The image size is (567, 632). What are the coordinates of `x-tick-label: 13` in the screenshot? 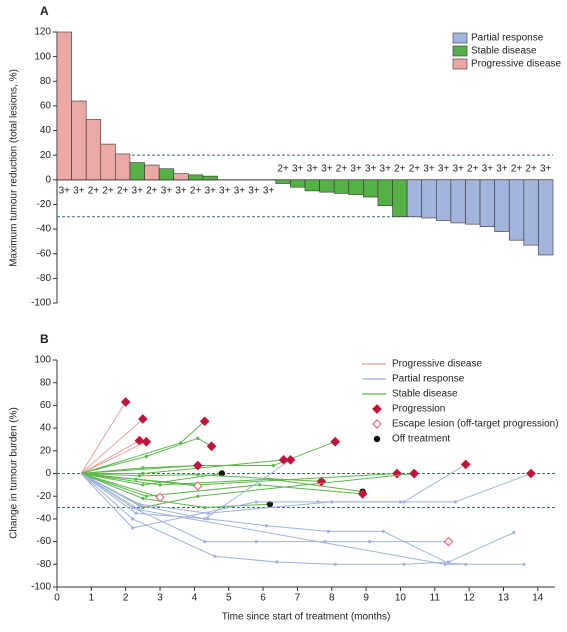 It's located at (504, 598).